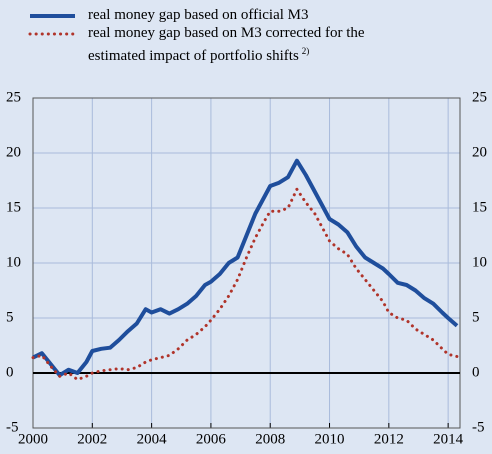 Image resolution: width=492 pixels, height=454 pixels. Describe the element at coordinates (13, 152) in the screenshot. I see `y-tick-label: 20` at that location.